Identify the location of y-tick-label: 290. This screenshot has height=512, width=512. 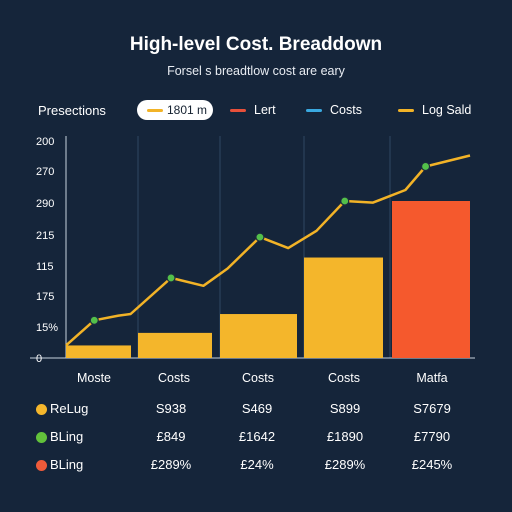
(45, 204).